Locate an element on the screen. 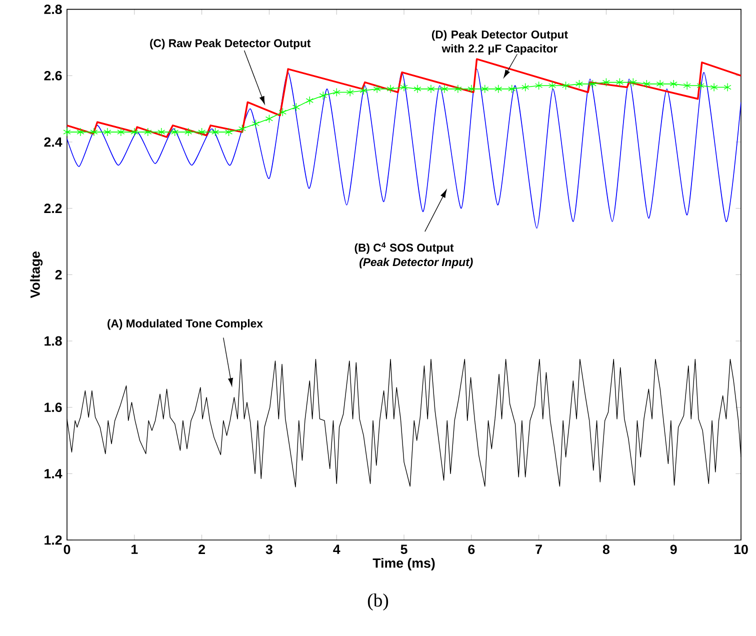 The width and height of the screenshot is (756, 636). x-tick-label: 4 is located at coordinates (336, 549).